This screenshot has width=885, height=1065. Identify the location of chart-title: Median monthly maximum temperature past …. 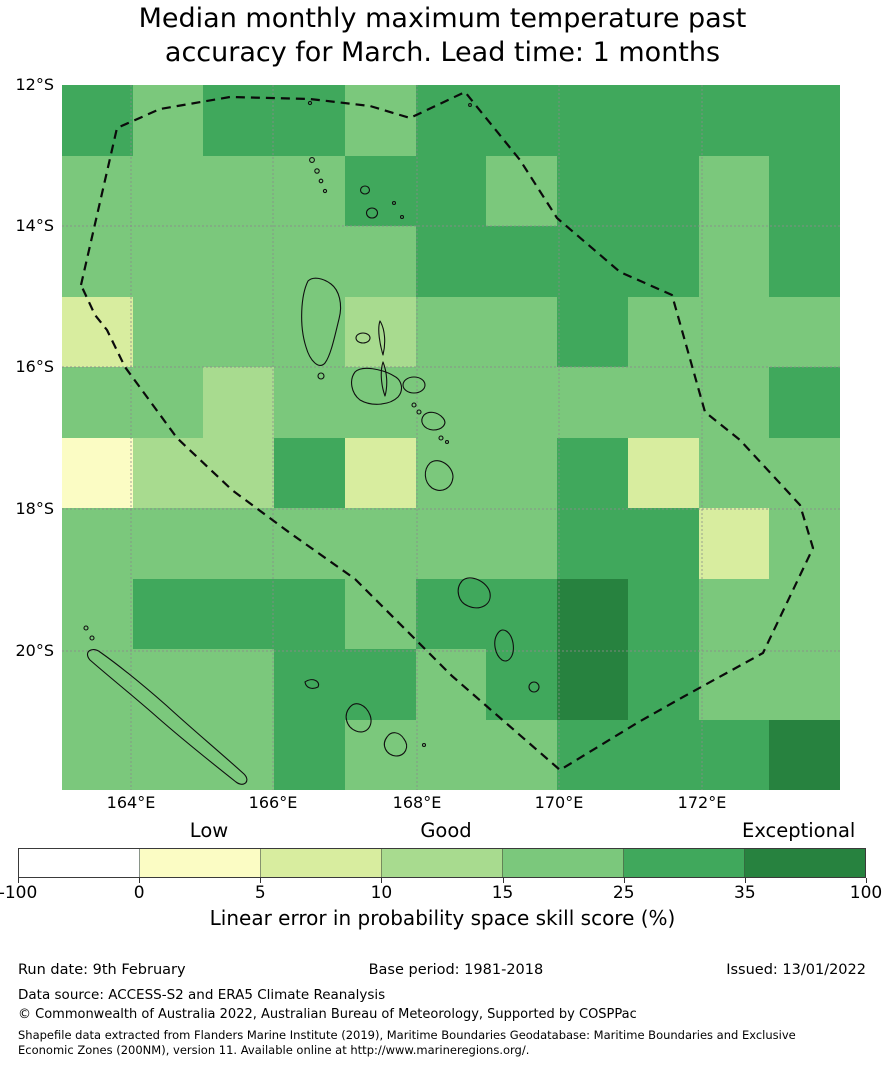
(442, 36).